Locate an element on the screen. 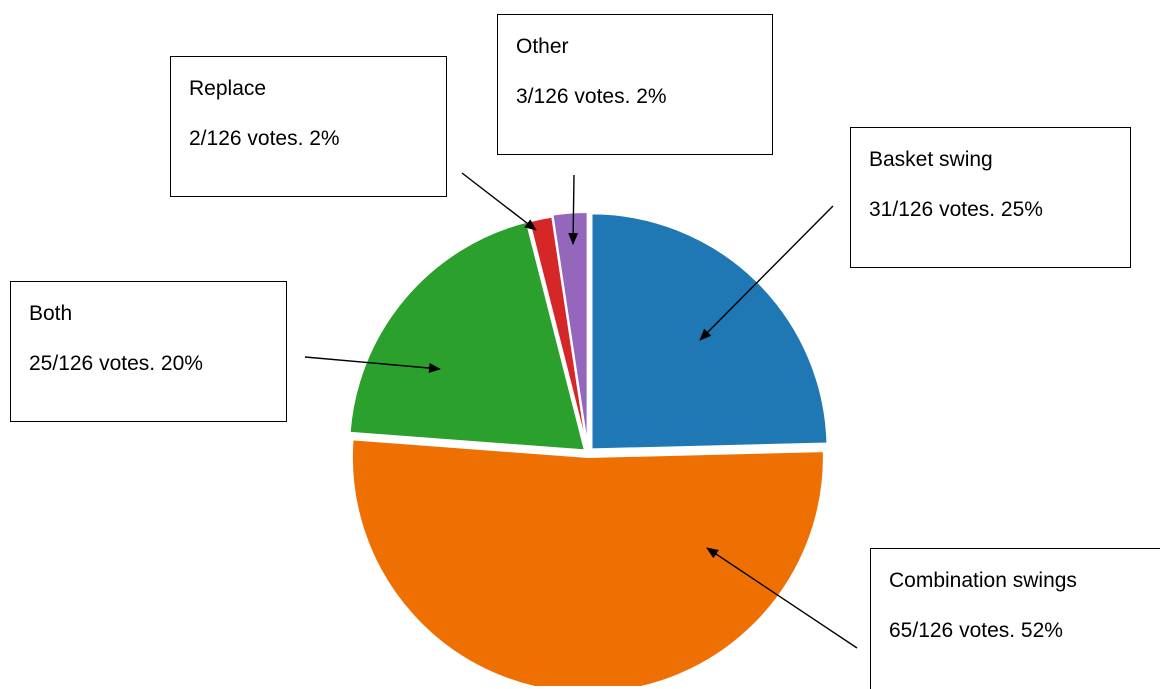  legend-label-combination-swings: Combination swings is located at coordinates (983, 580).